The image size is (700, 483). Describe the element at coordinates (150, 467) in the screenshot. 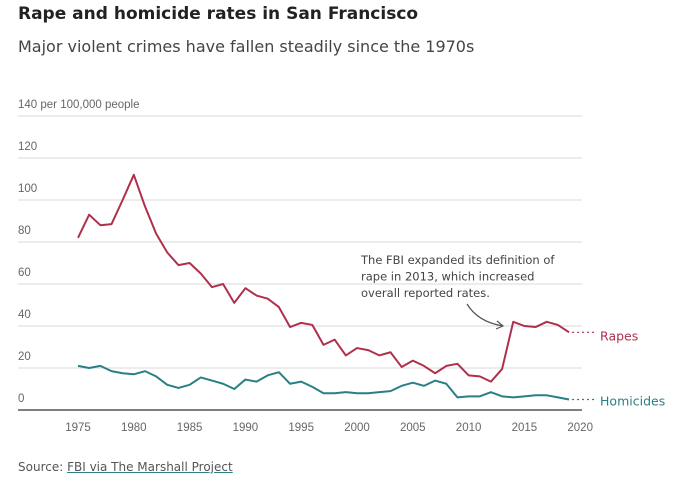

I see `source-link: FBI via The Marshall Project` at that location.